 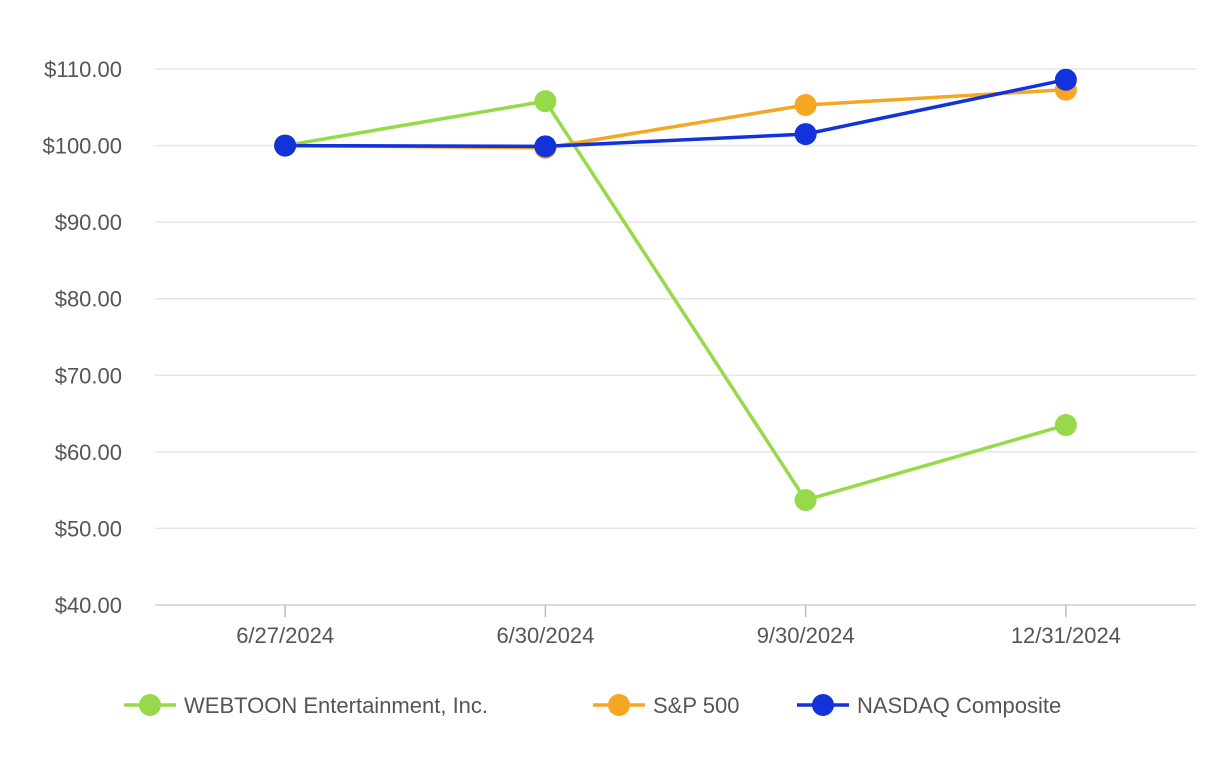 I want to click on legend-label: S&P 500, so click(x=696, y=705).